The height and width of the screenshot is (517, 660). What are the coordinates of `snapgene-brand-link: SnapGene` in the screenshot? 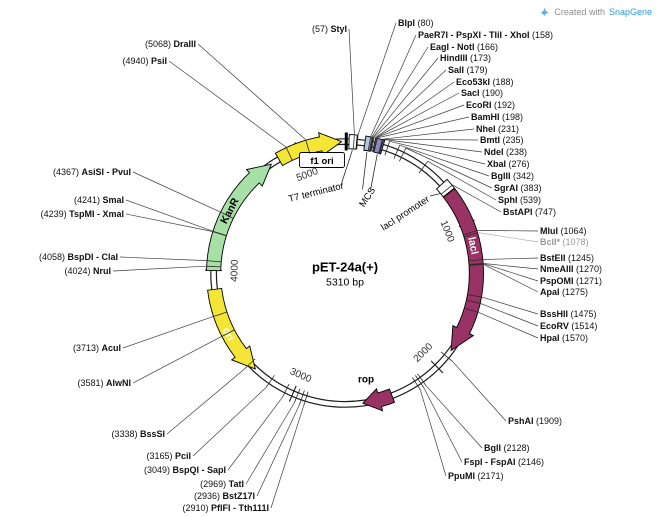 It's located at (630, 11).